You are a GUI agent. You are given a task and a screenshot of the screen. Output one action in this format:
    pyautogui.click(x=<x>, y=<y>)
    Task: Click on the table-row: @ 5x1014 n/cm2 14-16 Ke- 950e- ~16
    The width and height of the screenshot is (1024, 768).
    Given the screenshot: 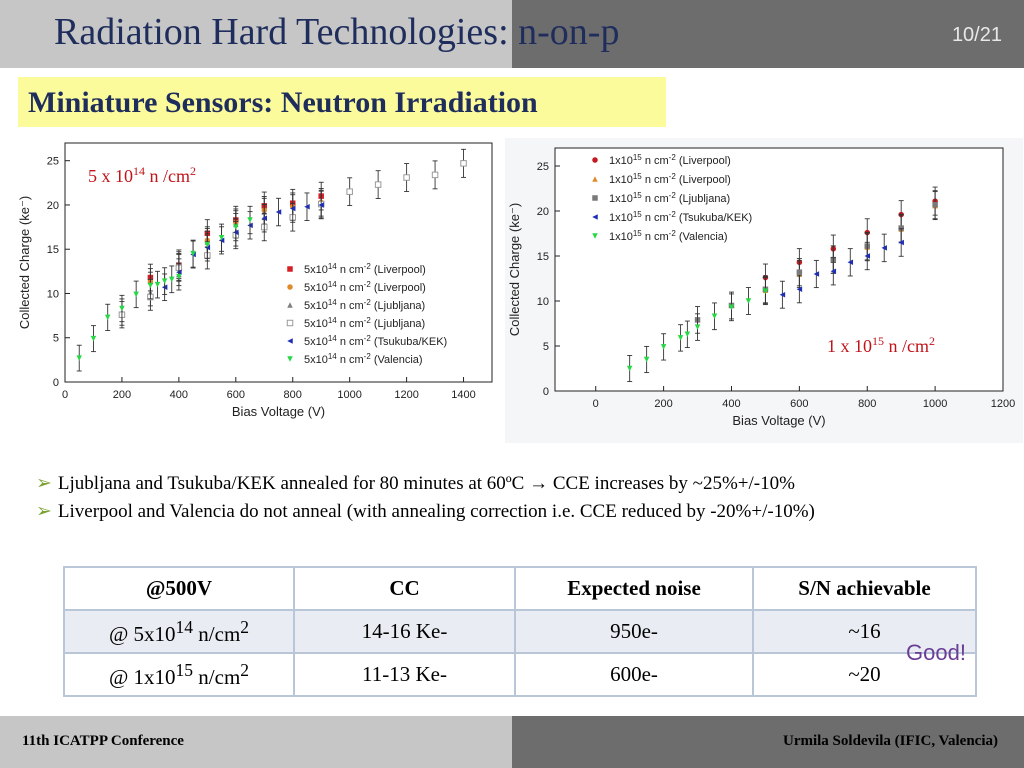 What is the action you would take?
    pyautogui.click(x=520, y=631)
    